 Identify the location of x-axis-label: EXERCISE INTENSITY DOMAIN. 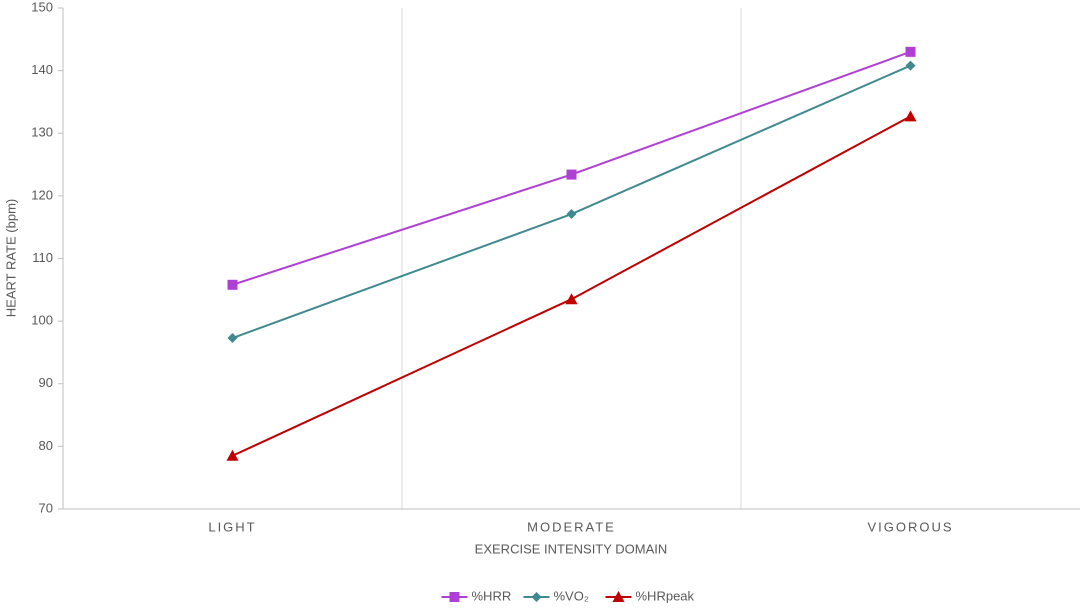
(571, 548).